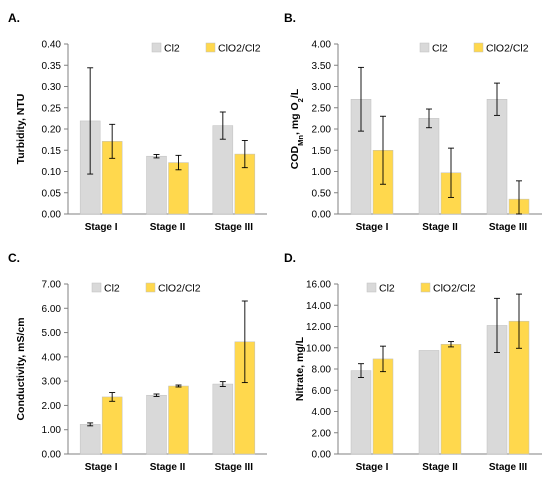  What do you see at coordinates (52, 285) in the screenshot?
I see `y-tick-label: 7.00` at bounding box center [52, 285].